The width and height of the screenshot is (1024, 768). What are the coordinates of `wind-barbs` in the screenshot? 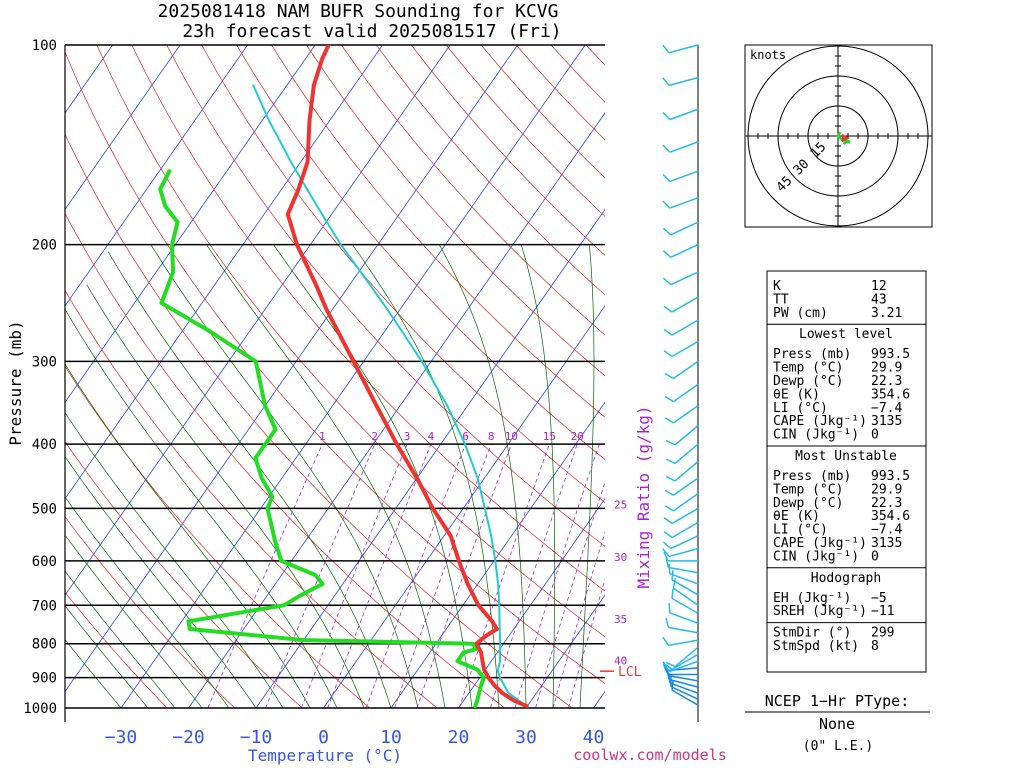 It's located at (680, 375).